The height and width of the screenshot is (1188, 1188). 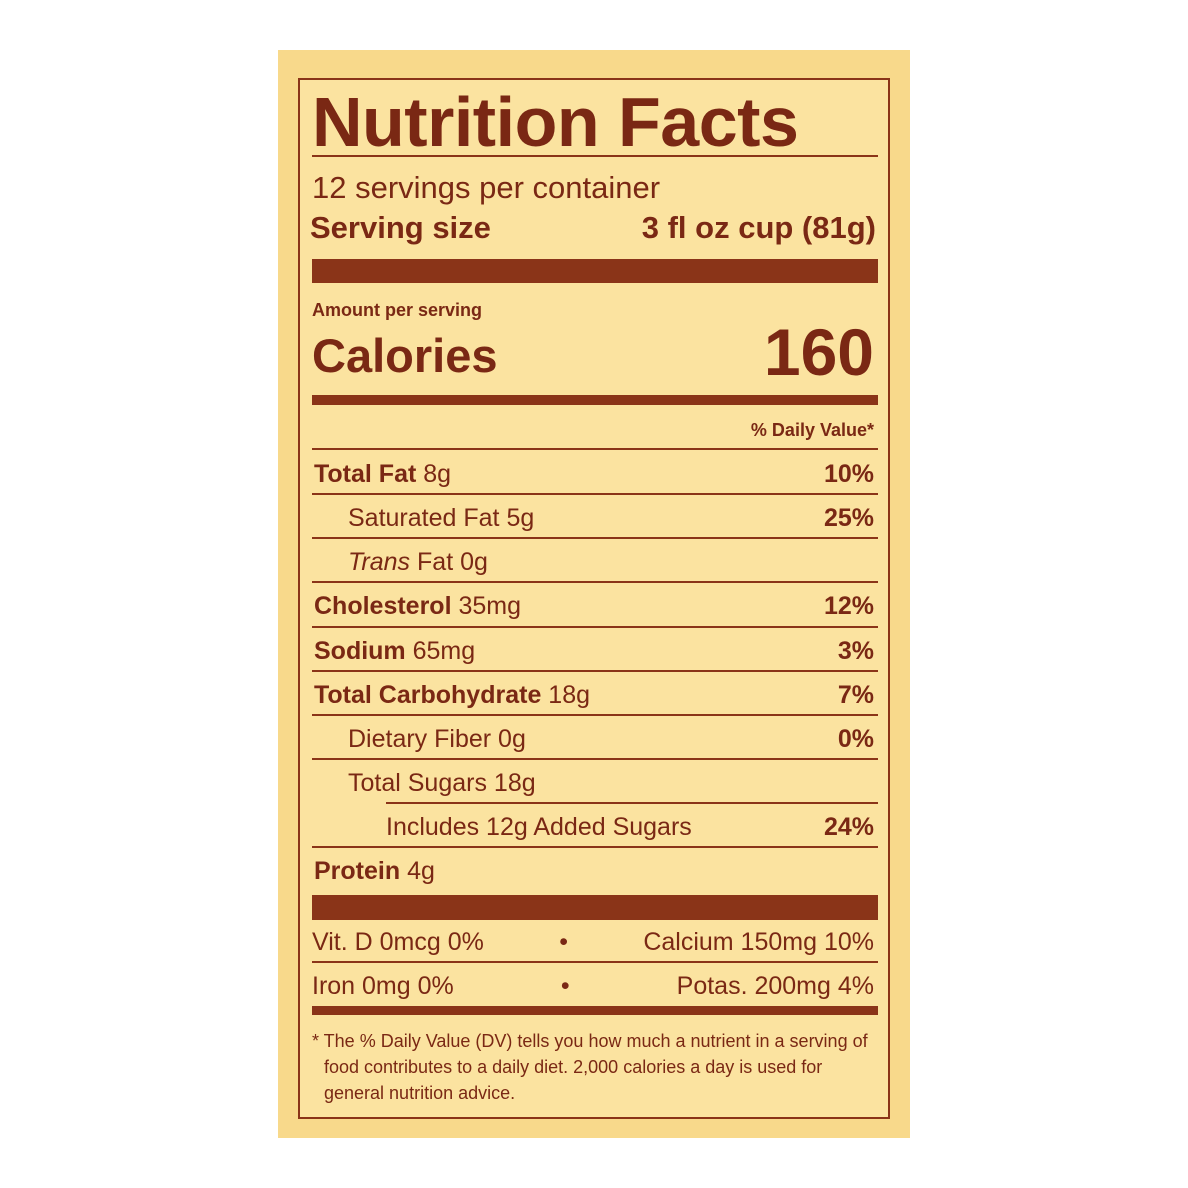 What do you see at coordinates (421, 870) in the screenshot?
I see `nutrient-amount: 4g` at bounding box center [421, 870].